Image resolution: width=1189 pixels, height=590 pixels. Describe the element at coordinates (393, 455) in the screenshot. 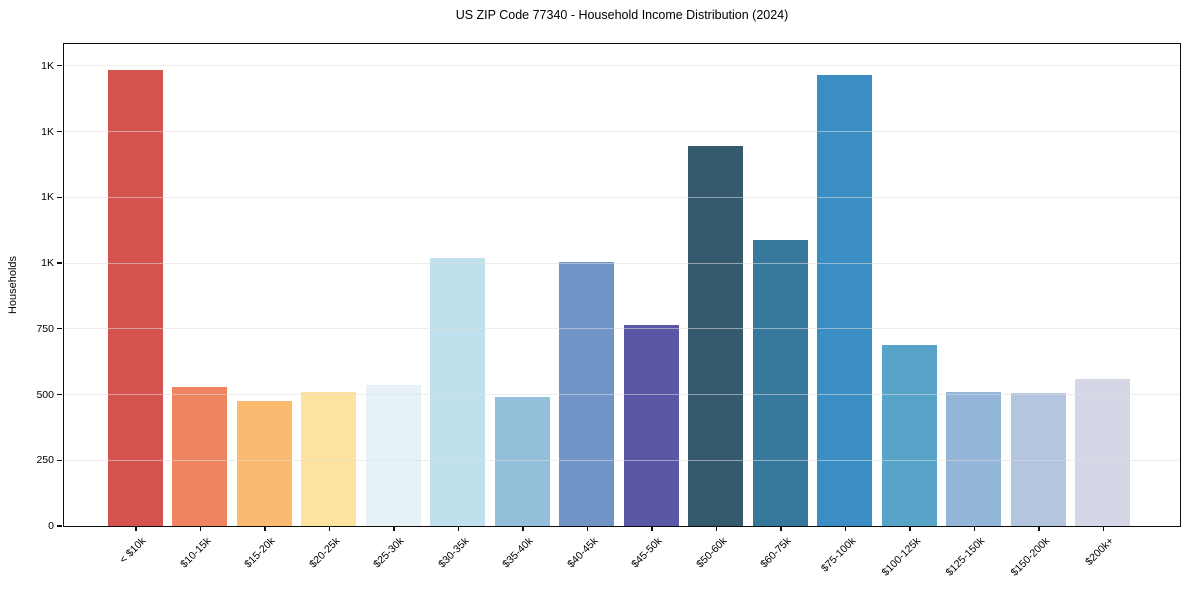

I see `bar-$25-30k` at that location.